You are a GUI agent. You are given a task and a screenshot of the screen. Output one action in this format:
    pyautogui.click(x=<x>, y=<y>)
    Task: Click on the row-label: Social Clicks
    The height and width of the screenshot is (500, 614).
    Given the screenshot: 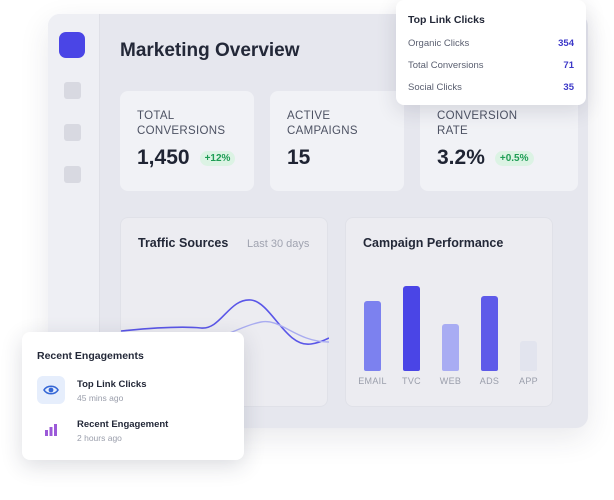 What is the action you would take?
    pyautogui.click(x=435, y=87)
    